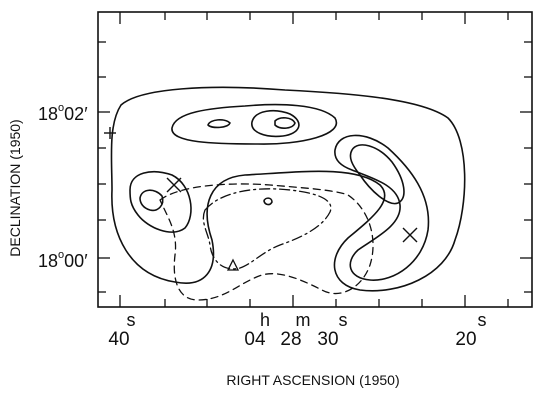 This screenshot has width=549, height=394. What do you see at coordinates (110, 133) in the screenshot?
I see `cross-marker-left` at bounding box center [110, 133].